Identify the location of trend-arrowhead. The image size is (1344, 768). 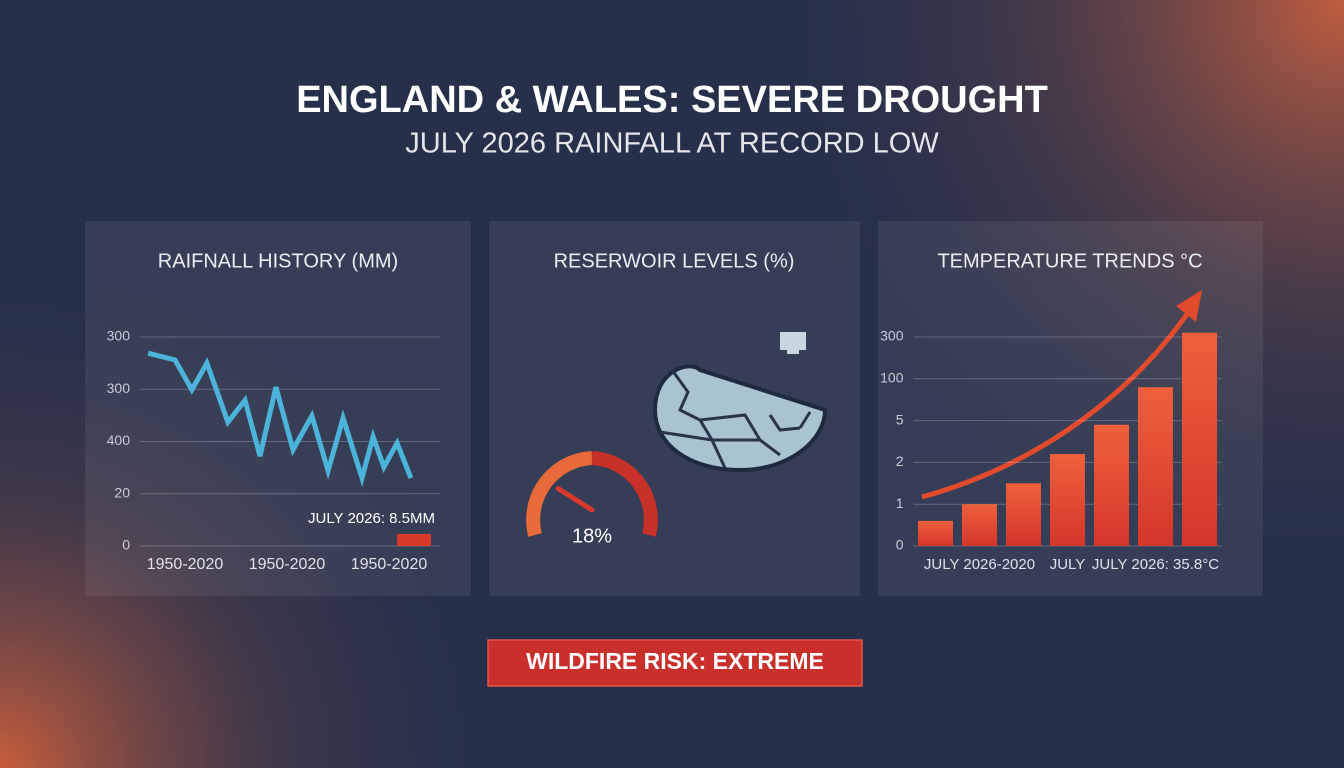
(1189, 306).